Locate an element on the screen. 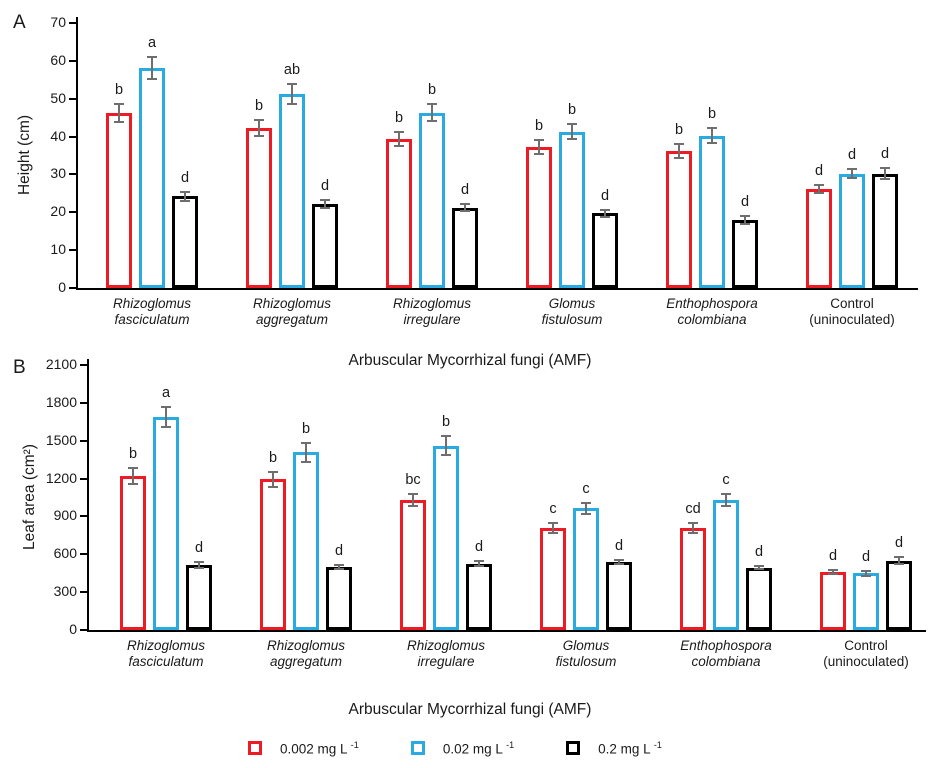 The height and width of the screenshot is (768, 938). sig-letter: a is located at coordinates (152, 42).